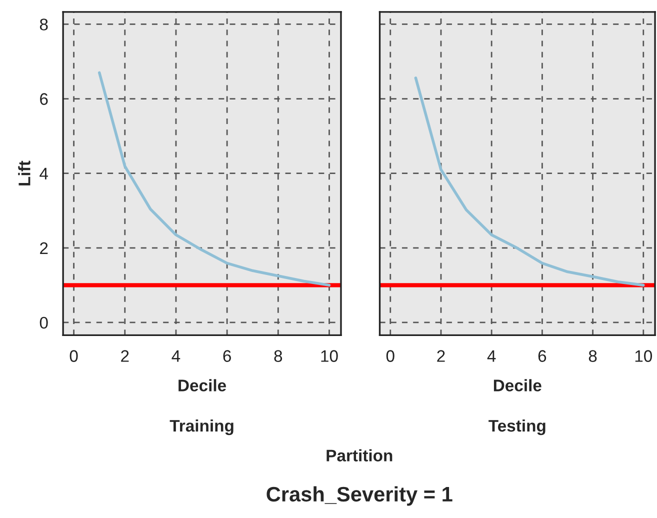 This screenshot has width=657, height=518. I want to click on text: Training, so click(202, 427).